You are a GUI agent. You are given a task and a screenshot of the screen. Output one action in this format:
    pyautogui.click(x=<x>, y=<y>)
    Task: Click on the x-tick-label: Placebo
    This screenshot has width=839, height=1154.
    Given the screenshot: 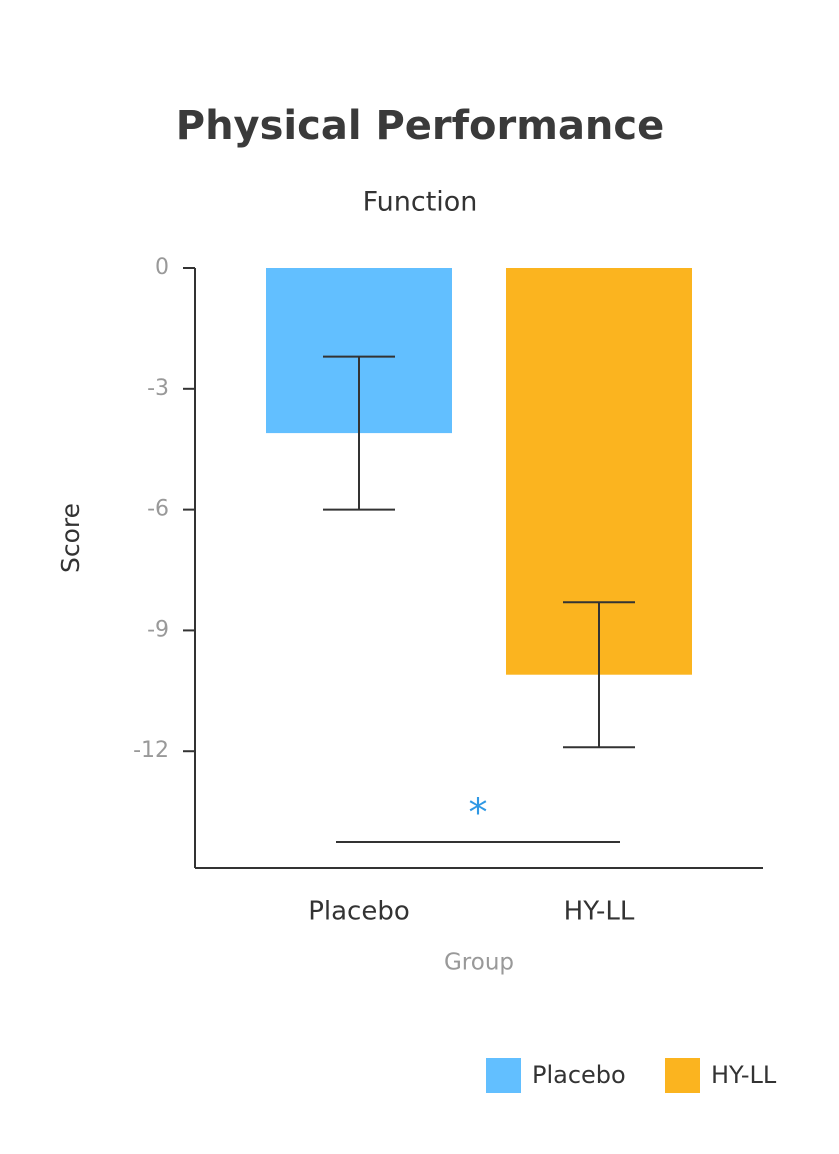 What is the action you would take?
    pyautogui.click(x=359, y=912)
    